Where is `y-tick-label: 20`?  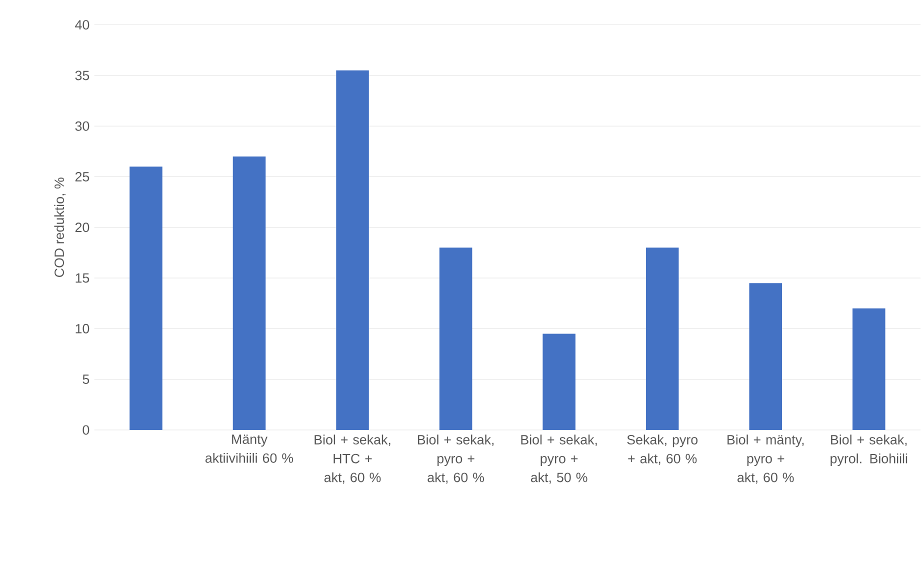 y-tick-label: 20 is located at coordinates (82, 227).